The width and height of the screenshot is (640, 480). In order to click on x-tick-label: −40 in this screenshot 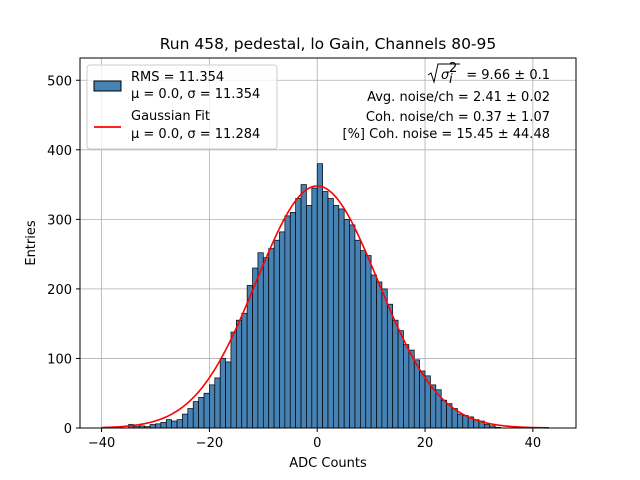, I will do `click(101, 443)`.